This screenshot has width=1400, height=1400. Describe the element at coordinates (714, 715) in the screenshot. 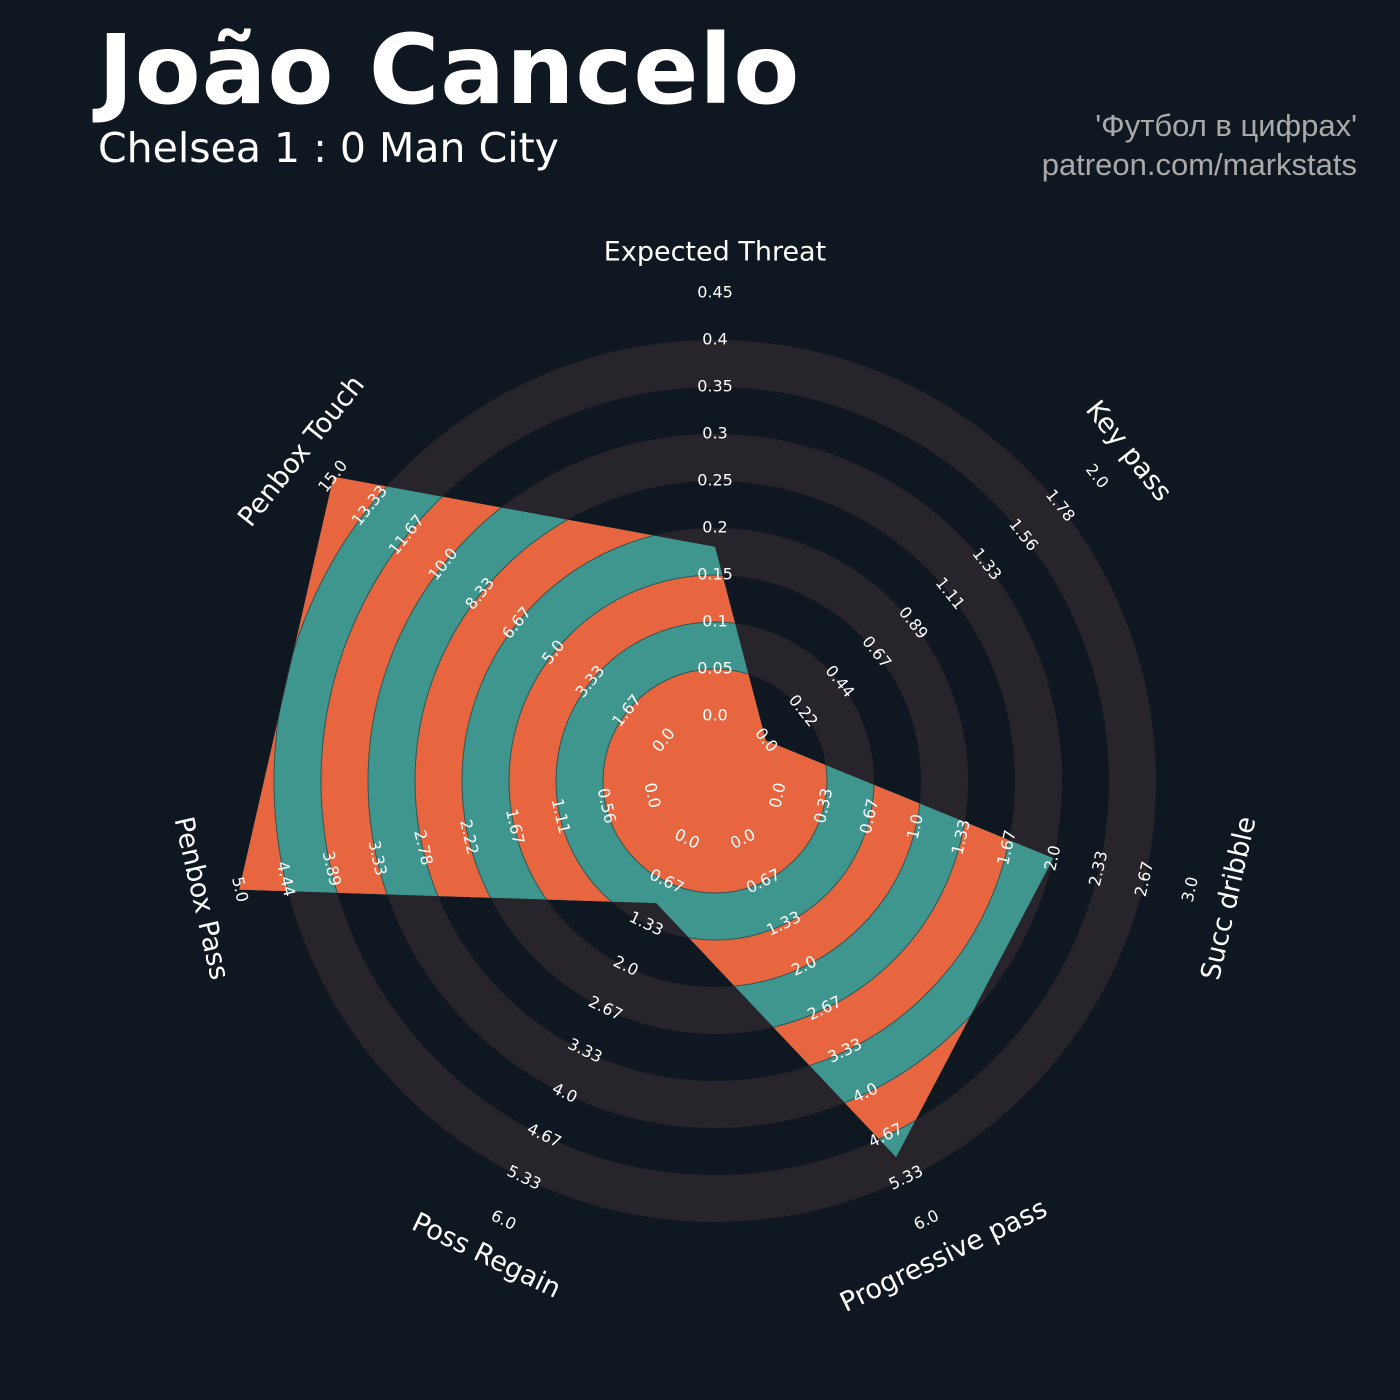

I see `tick-label: 0.0` at that location.